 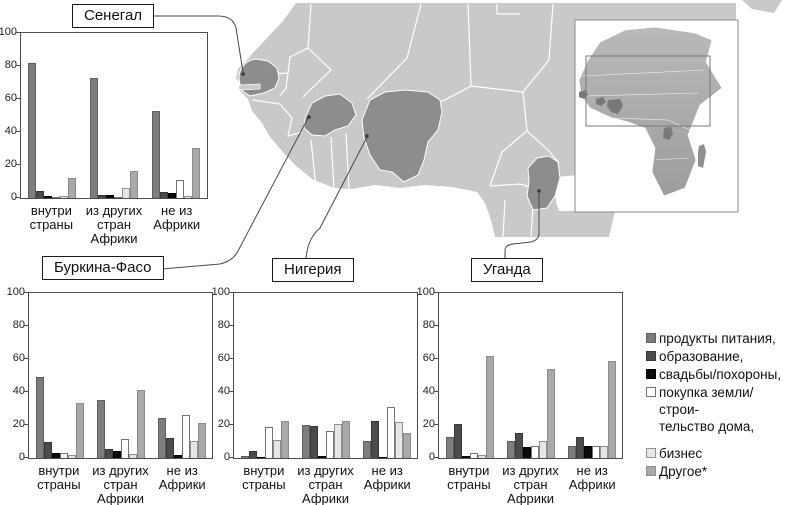 What do you see at coordinates (656, 116) in the screenshot?
I see `africa-inset` at bounding box center [656, 116].